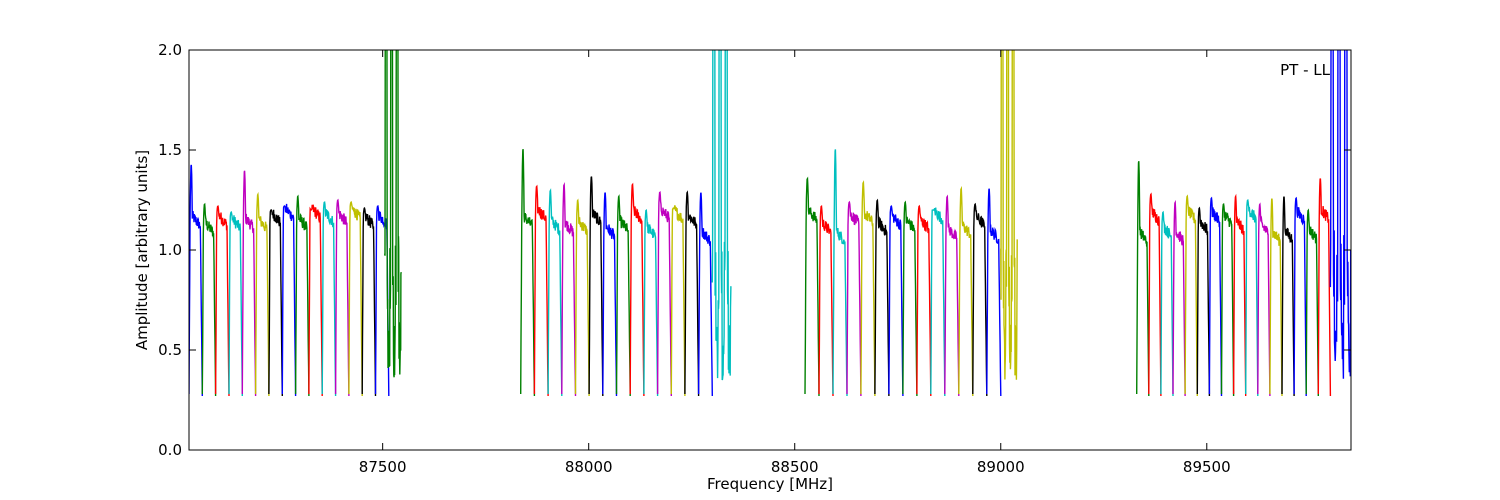 This screenshot has height=500, width=1500. I want to click on y-axis-title: Amplitude [arbitrary units], so click(142, 250).